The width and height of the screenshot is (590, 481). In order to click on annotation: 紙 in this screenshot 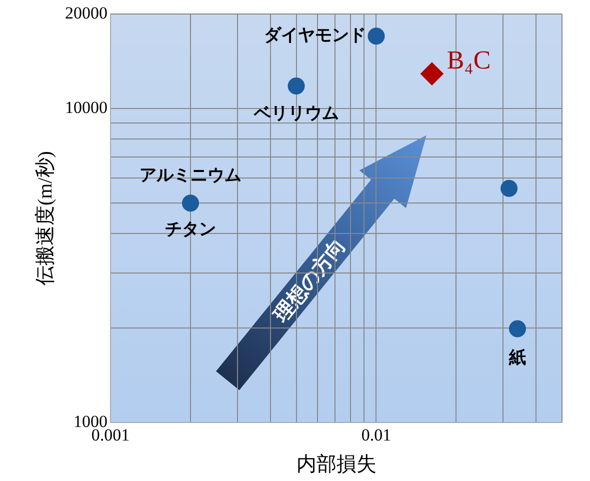, I will do `click(517, 358)`.